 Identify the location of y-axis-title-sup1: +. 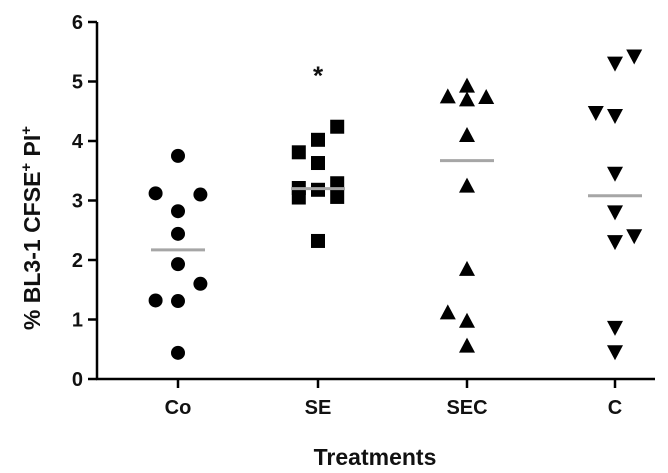
(26, 167).